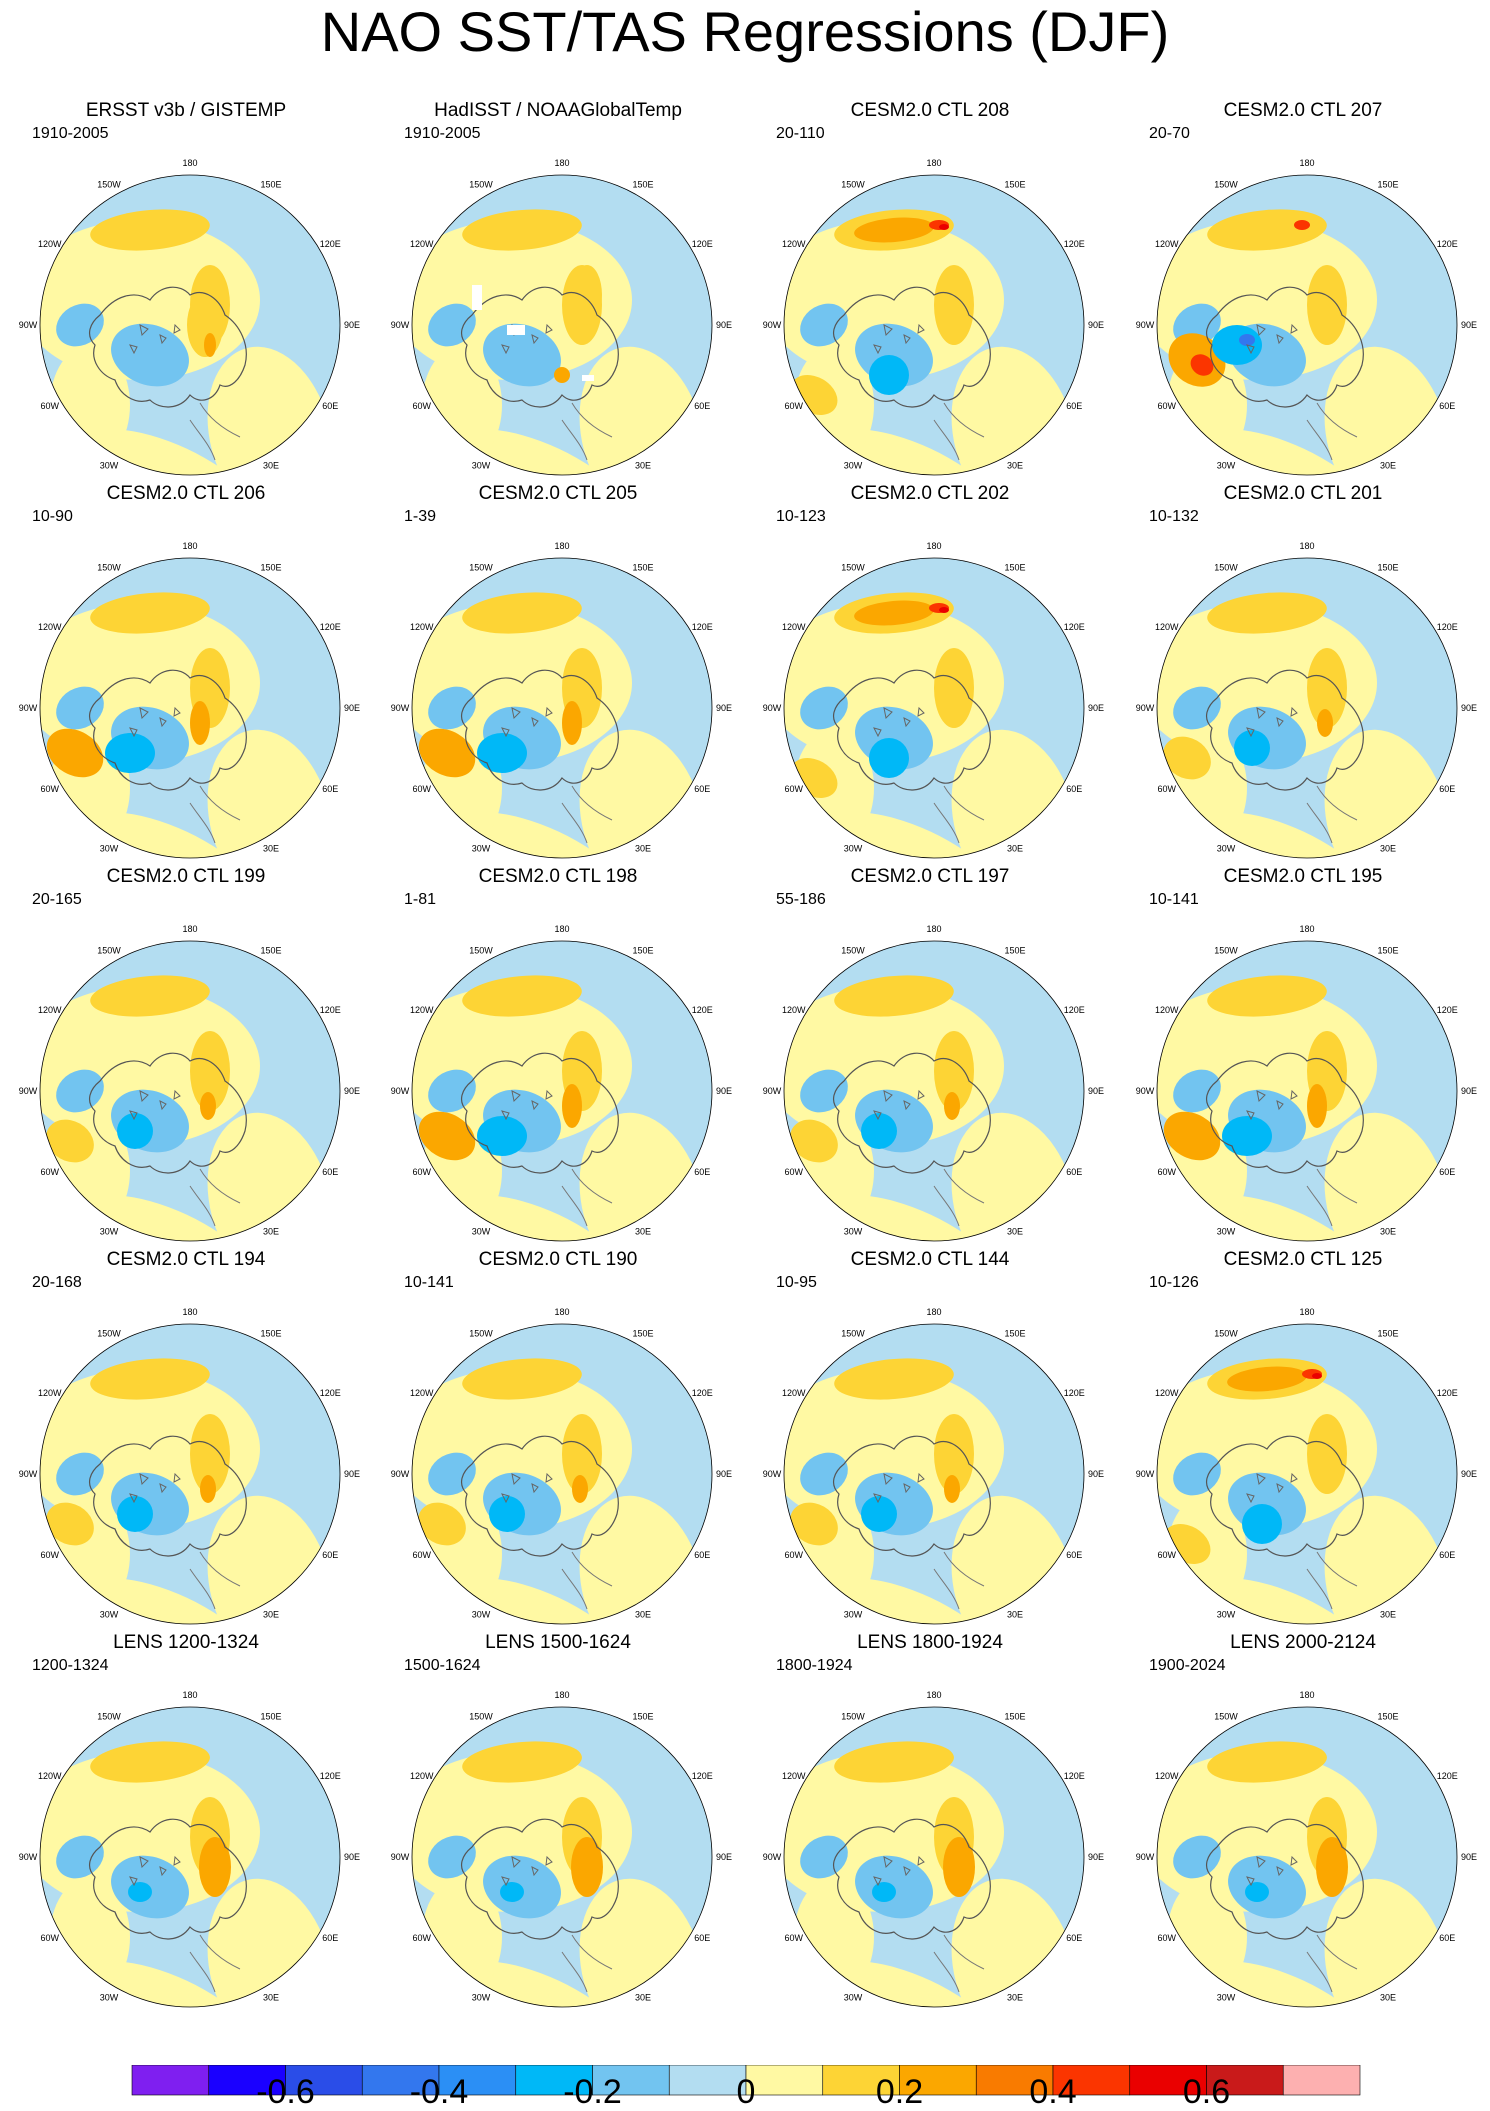 Image resolution: width=1490 pixels, height=2111 pixels. Describe the element at coordinates (186, 1642) in the screenshot. I see `panel-title: LENS 1200-1324` at that location.